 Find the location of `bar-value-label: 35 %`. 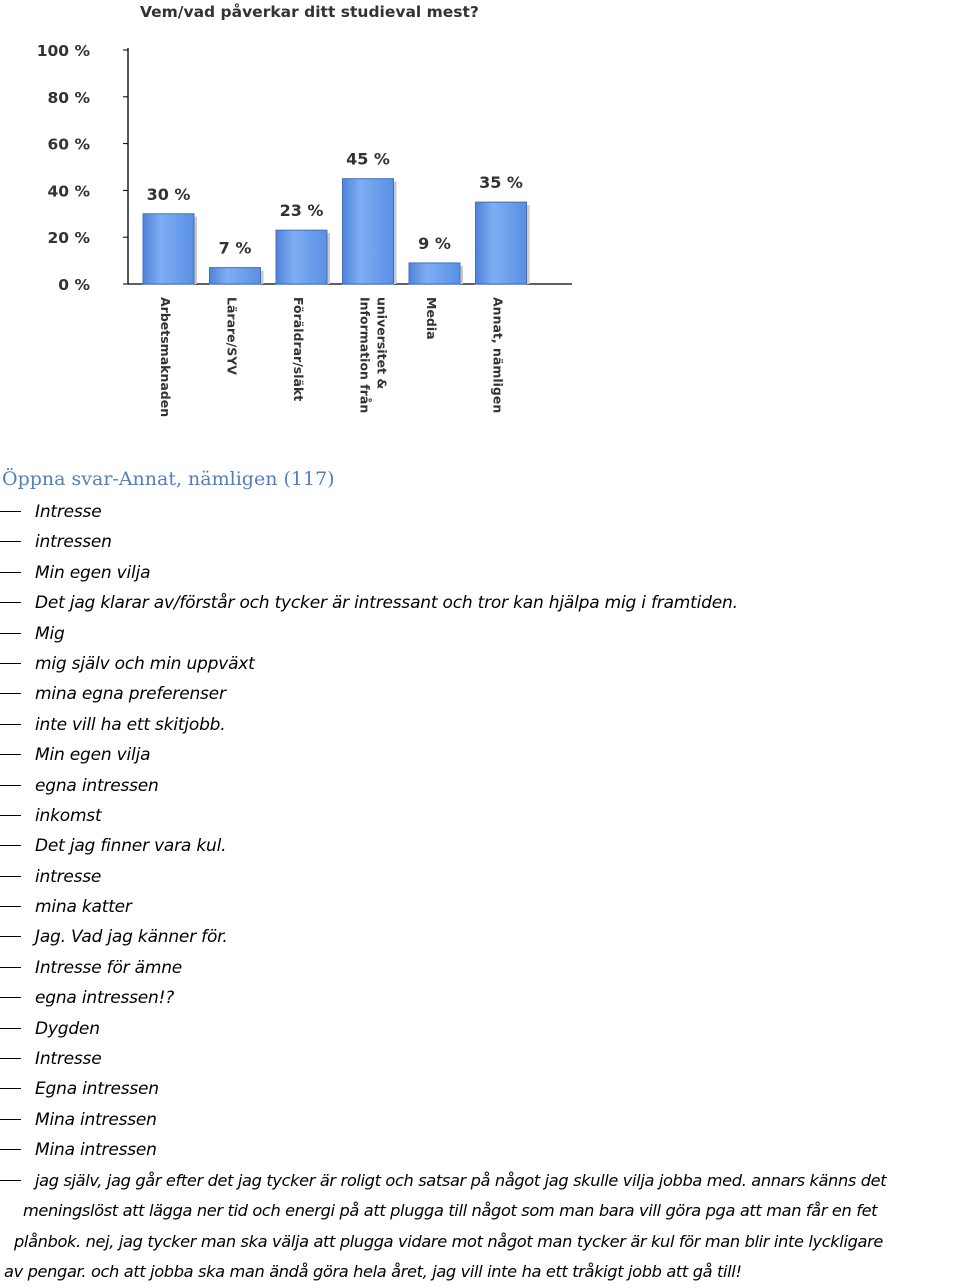

bar-value-label: 35 % is located at coordinates (501, 182).